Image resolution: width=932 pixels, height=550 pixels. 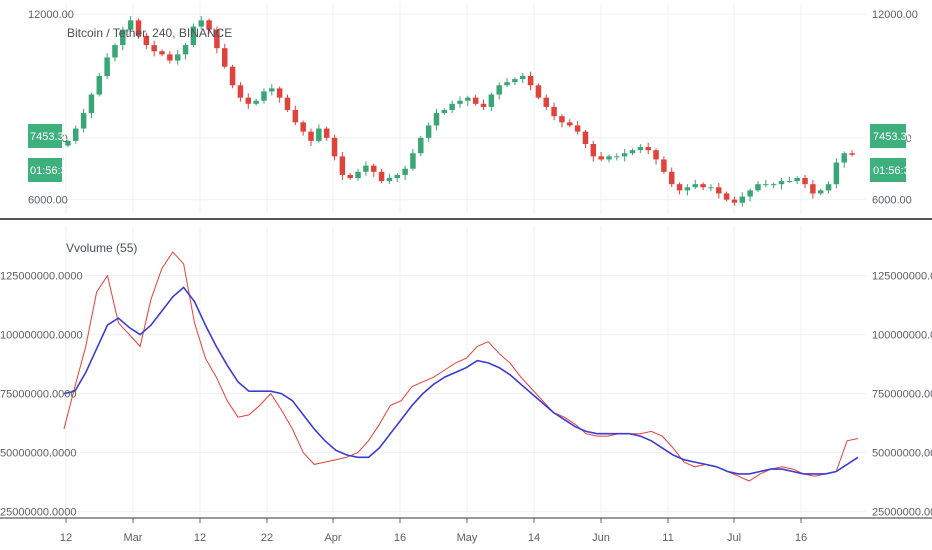 What do you see at coordinates (41, 277) in the screenshot?
I see `volume-tick-label-left: 125000000.0000` at bounding box center [41, 277].